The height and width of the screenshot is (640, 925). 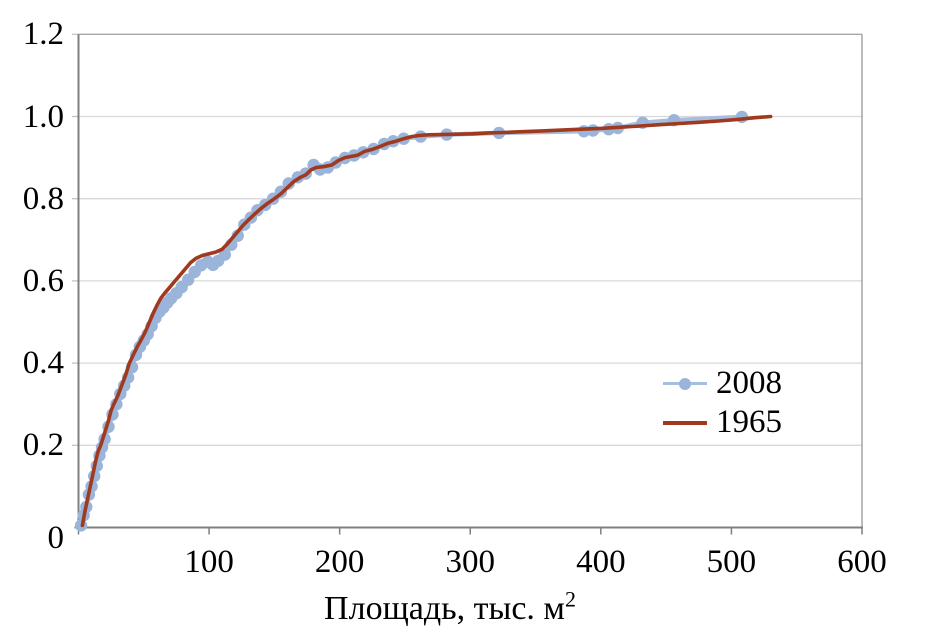 I want to click on x-tick-label: 400, so click(x=601, y=562).